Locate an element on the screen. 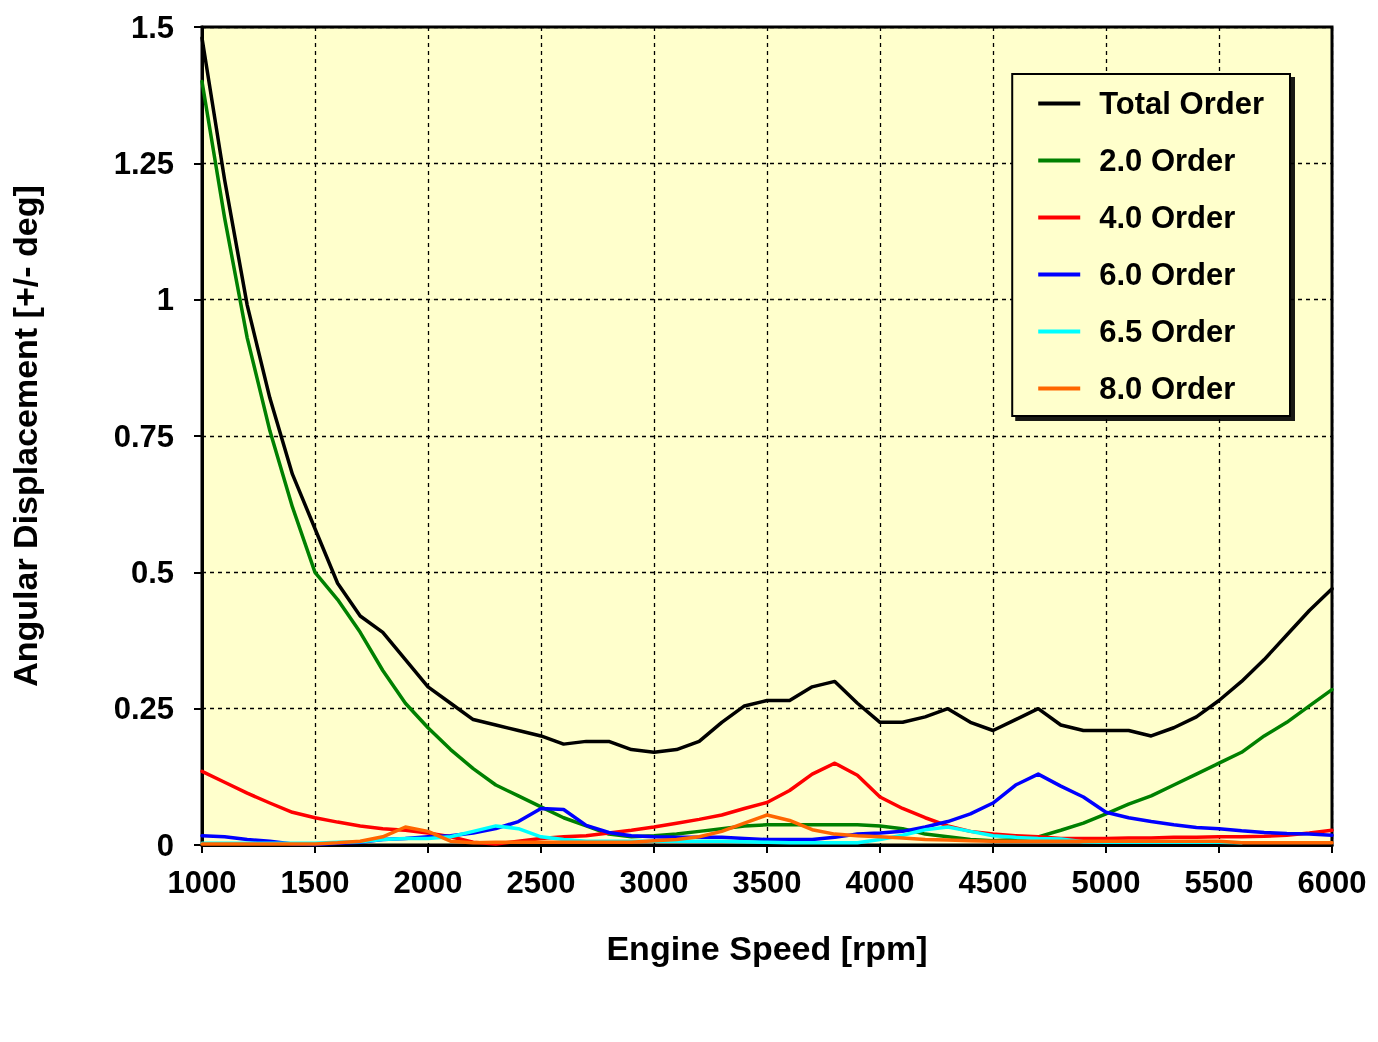 This screenshot has height=1042, width=1378. x-tick-label: 5500 is located at coordinates (1219, 882).